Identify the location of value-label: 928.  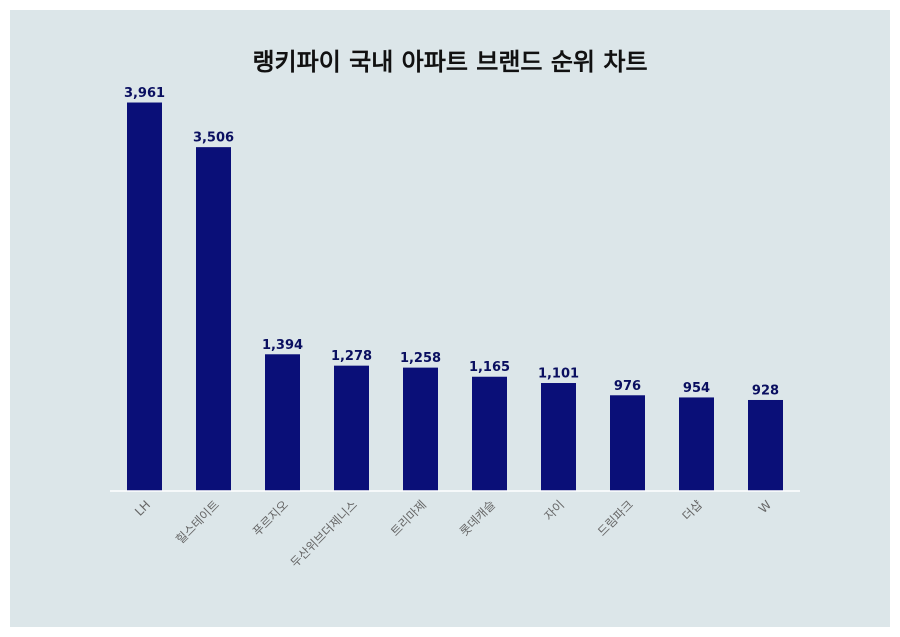
(765, 390).